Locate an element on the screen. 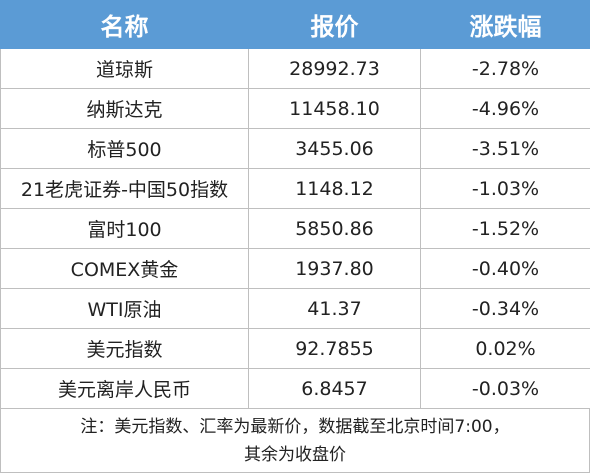 This screenshot has width=590, height=473. table-cell: 纳斯达克 is located at coordinates (124, 108).